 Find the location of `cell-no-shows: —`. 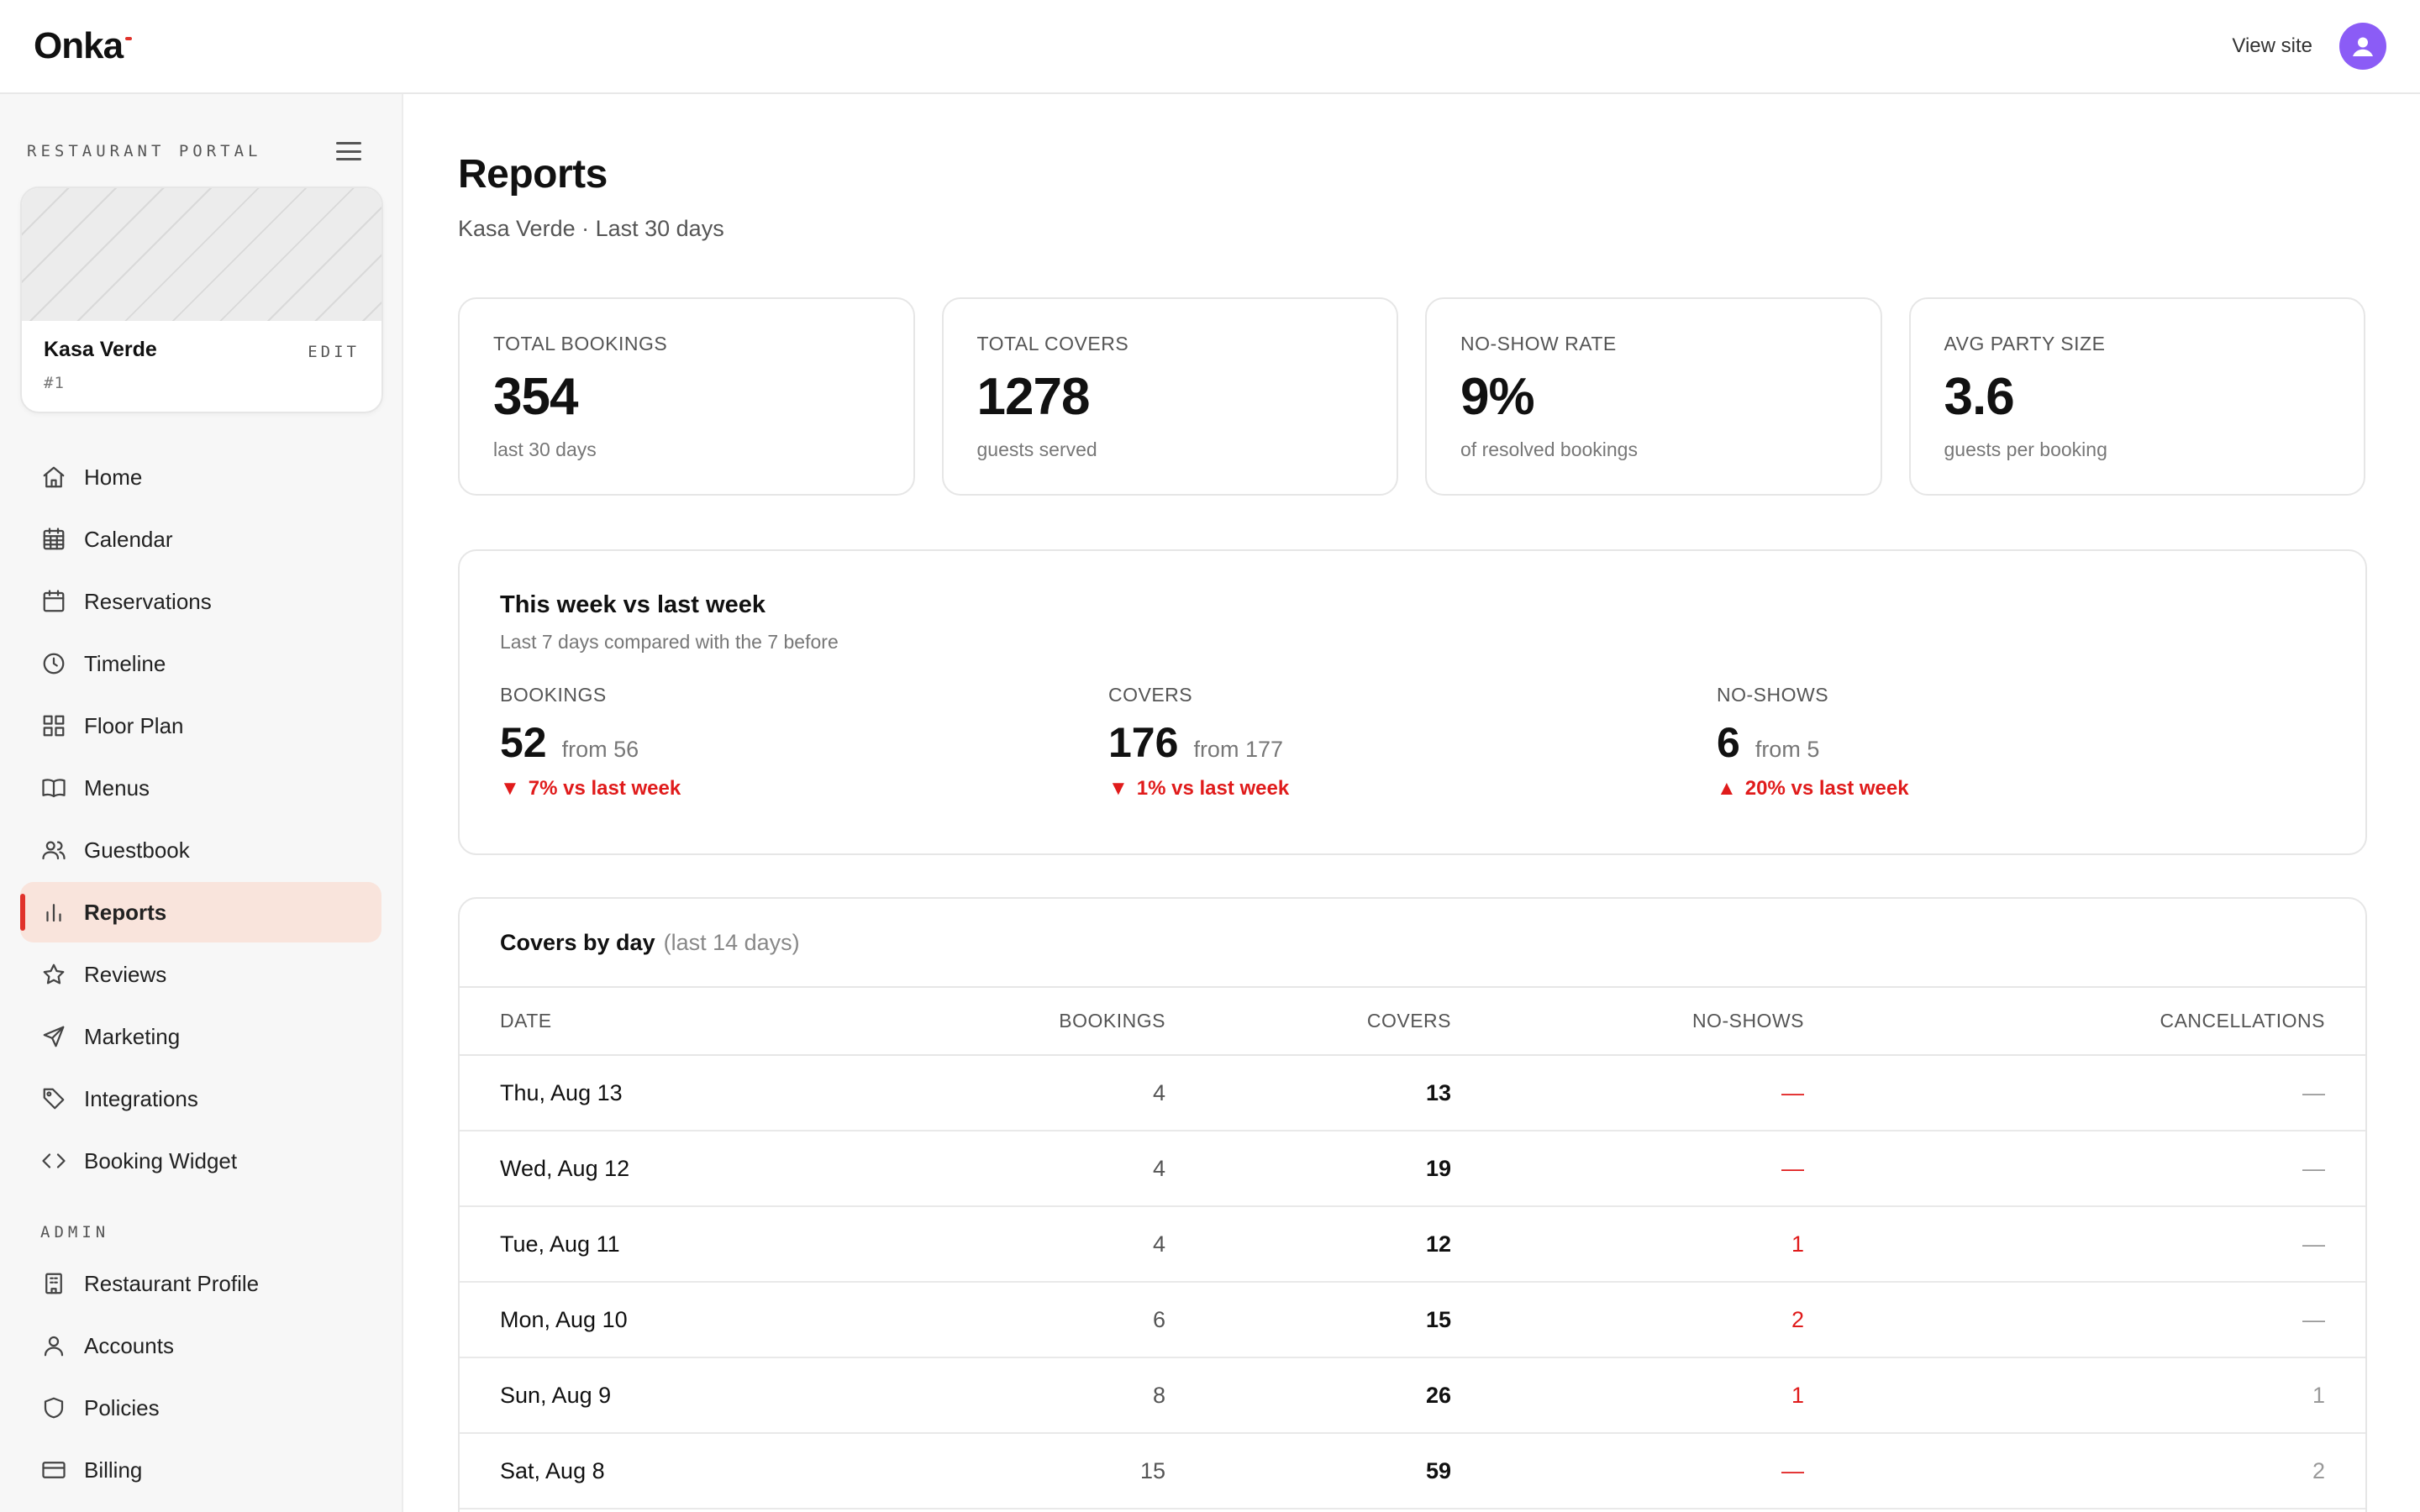

cell-no-shows: — is located at coordinates (1627, 1093).